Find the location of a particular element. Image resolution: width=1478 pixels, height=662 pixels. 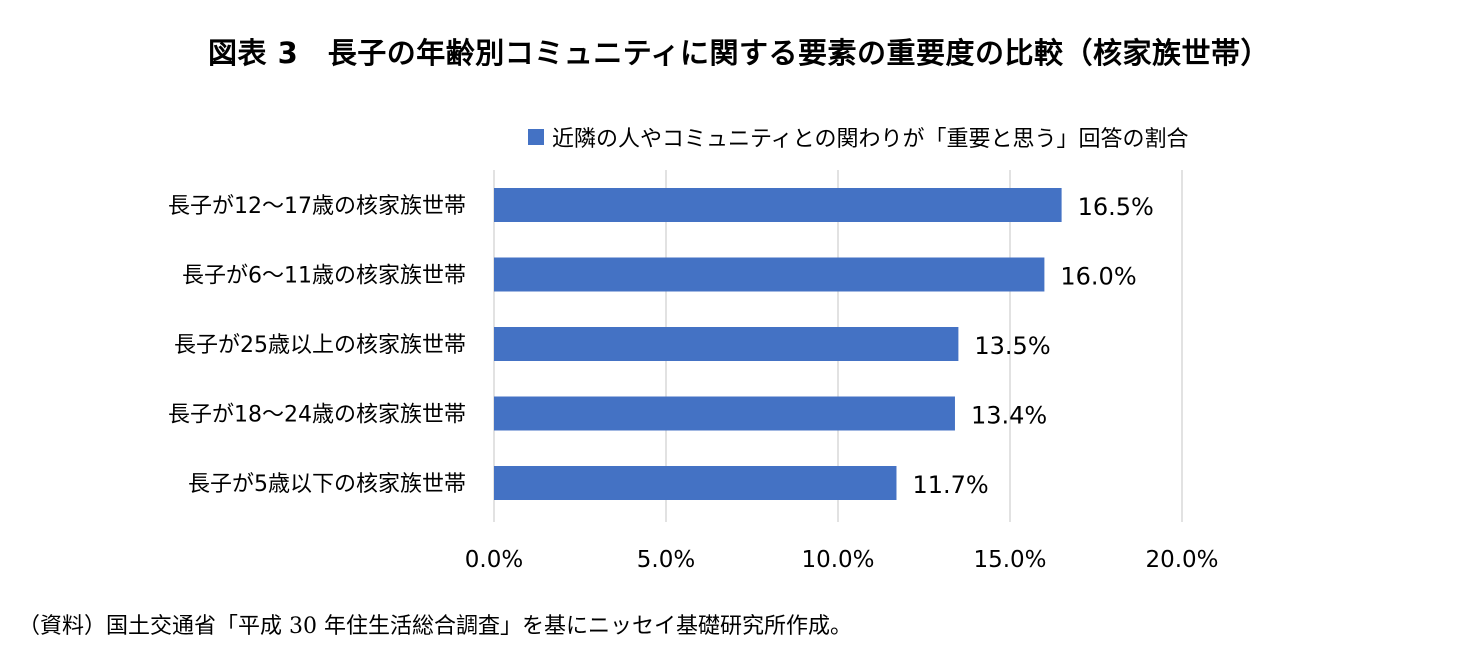

x-tick-label: 10.0% is located at coordinates (837, 560).